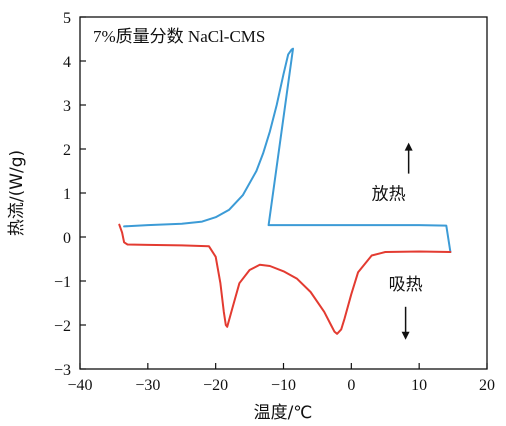  Describe the element at coordinates (67, 106) in the screenshot. I see `y-tick-label: 3` at that location.